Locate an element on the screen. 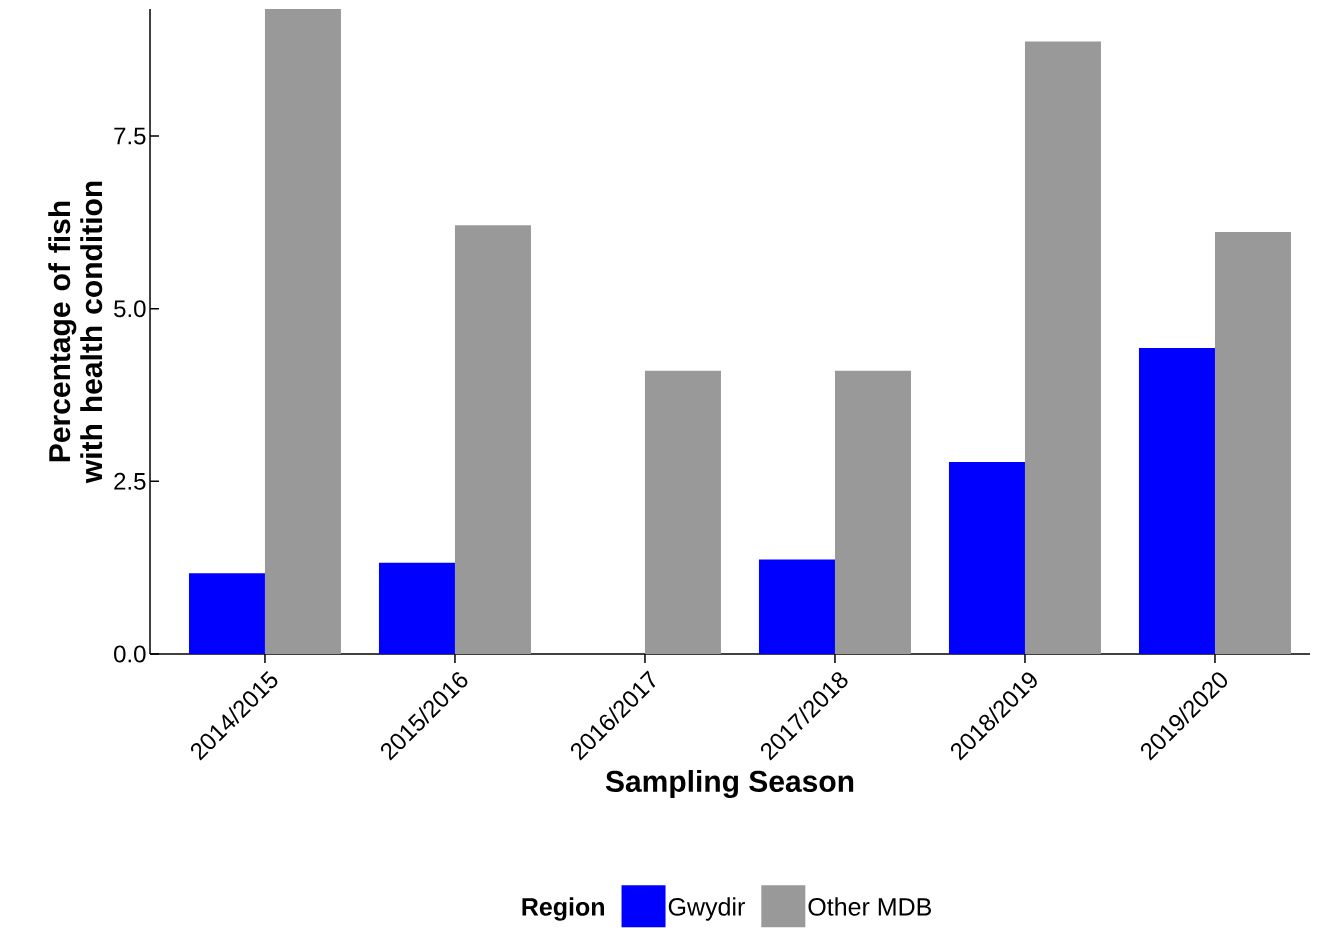 Image resolution: width=1335 pixels, height=928 pixels. x-axis-title: Sampling Season is located at coordinates (729, 784).